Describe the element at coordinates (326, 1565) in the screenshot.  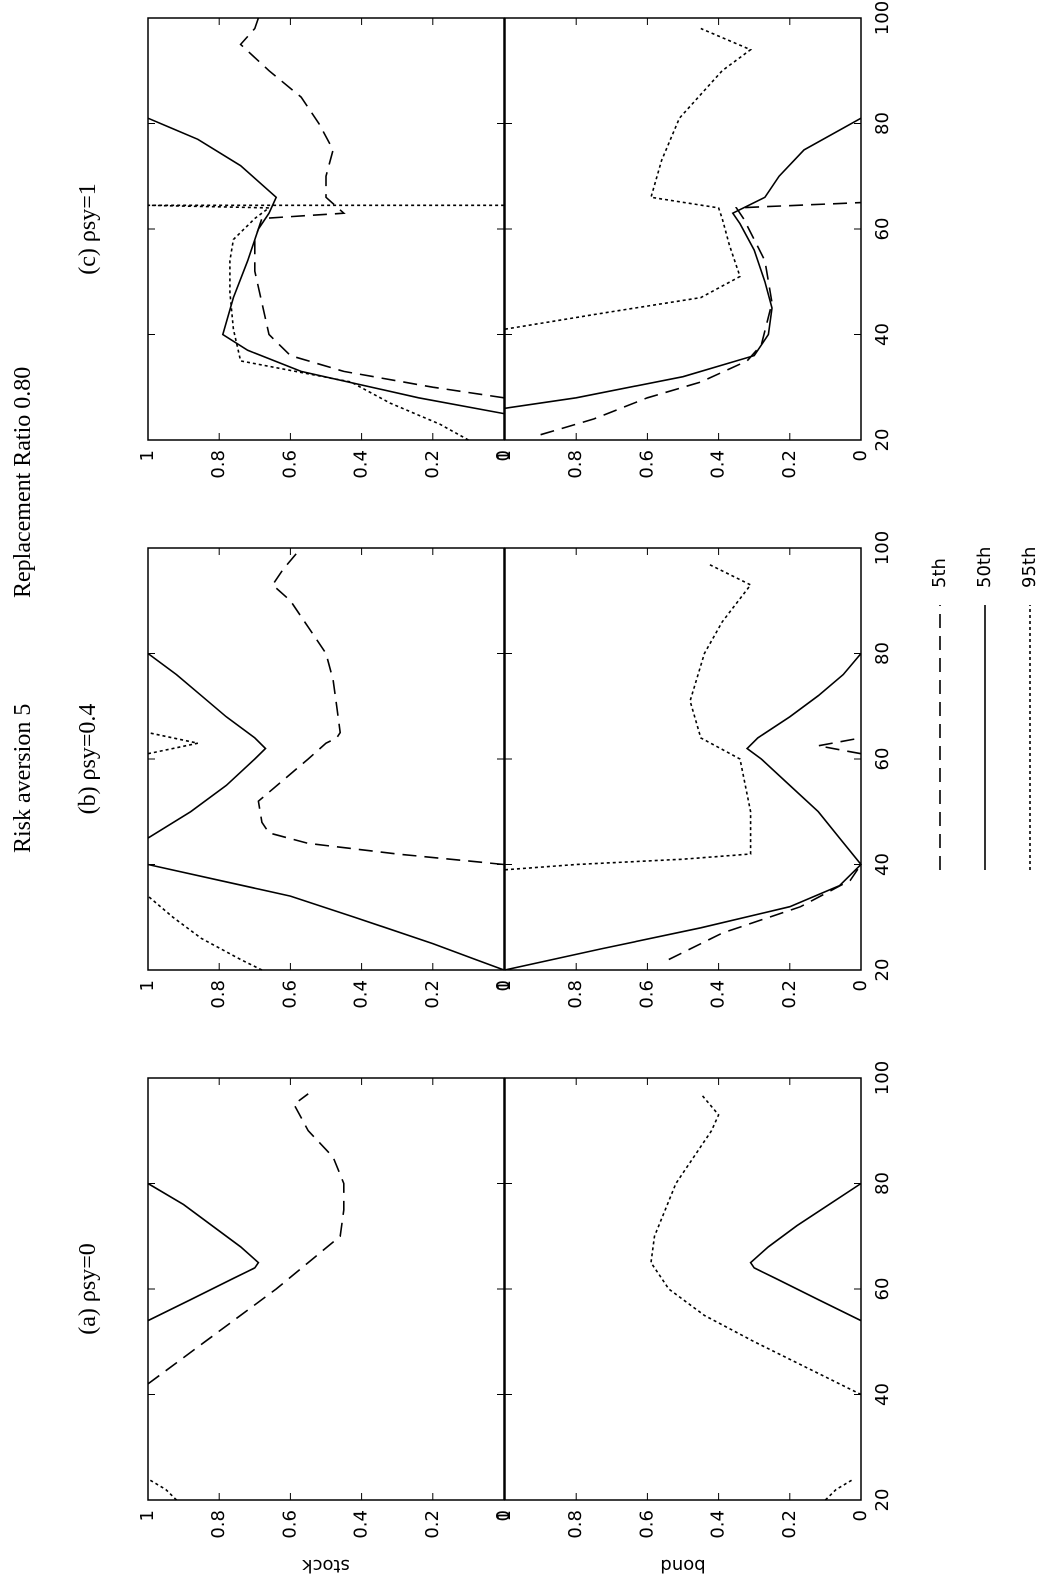
I see `y-axis-label: stock` at that location.